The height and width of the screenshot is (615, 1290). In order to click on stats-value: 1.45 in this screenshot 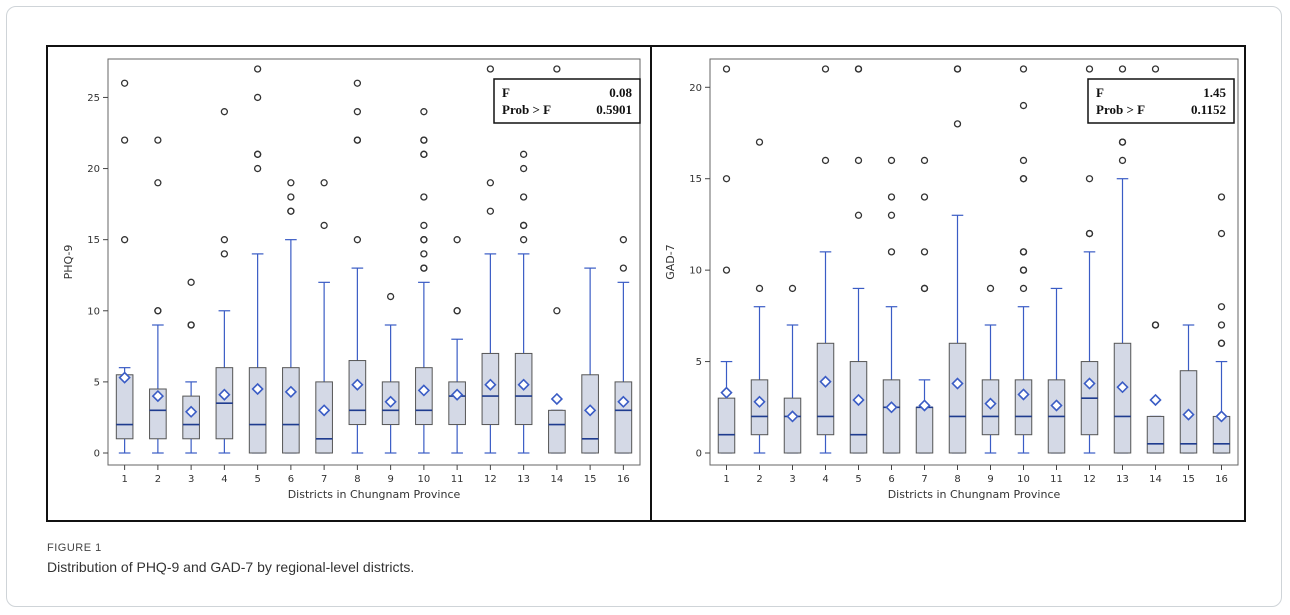, I will do `click(1214, 92)`.